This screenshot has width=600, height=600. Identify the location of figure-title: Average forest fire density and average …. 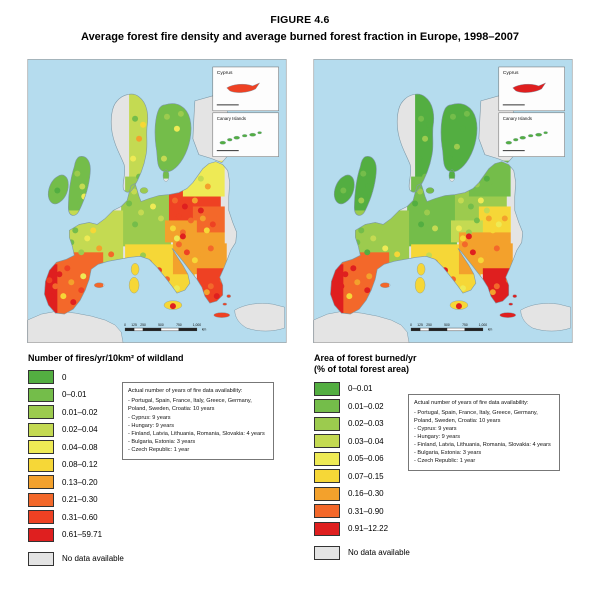
(300, 37).